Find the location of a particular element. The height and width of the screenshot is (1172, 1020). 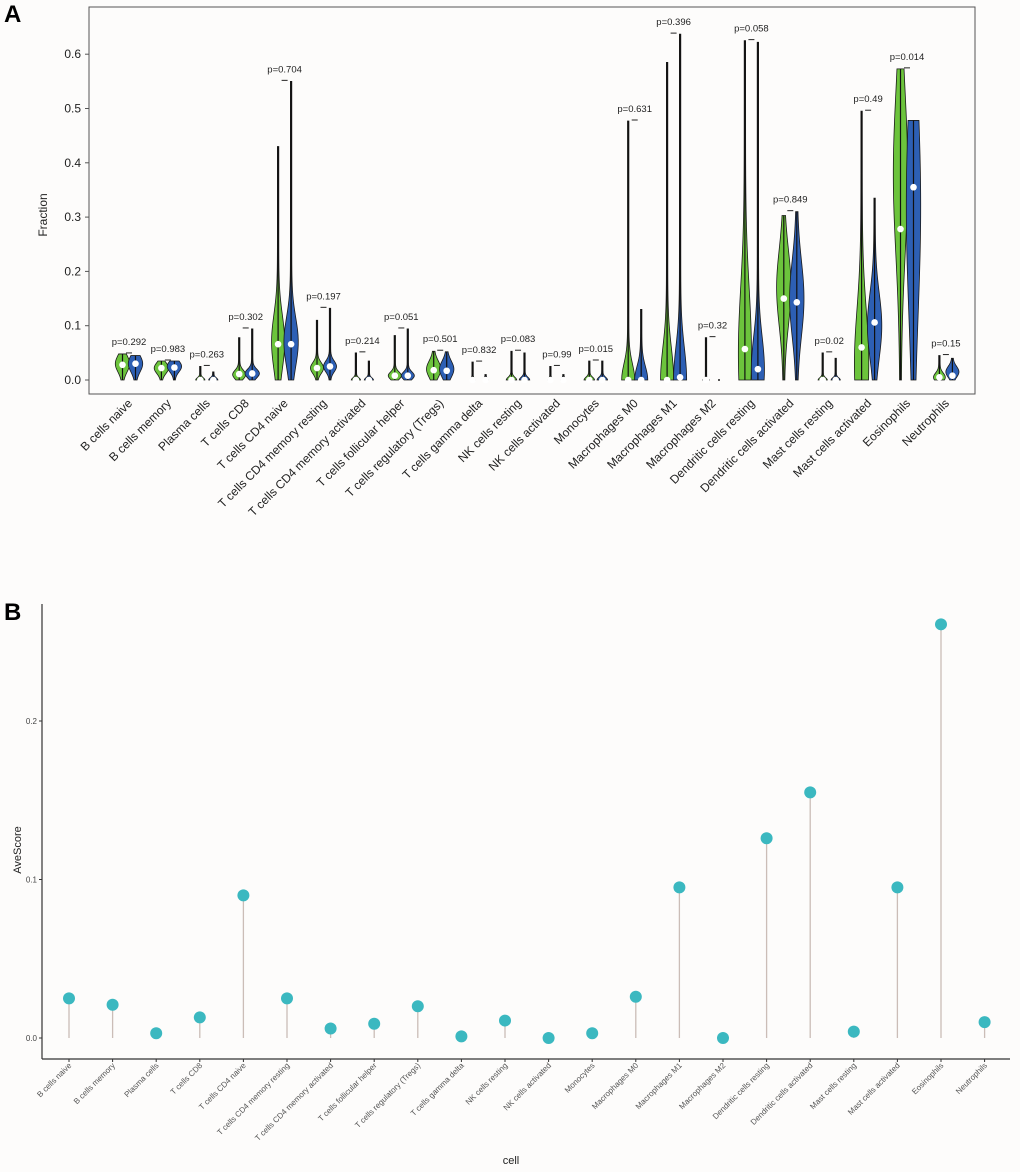

x-tick-label: B cells memory is located at coordinates (94, 1083).